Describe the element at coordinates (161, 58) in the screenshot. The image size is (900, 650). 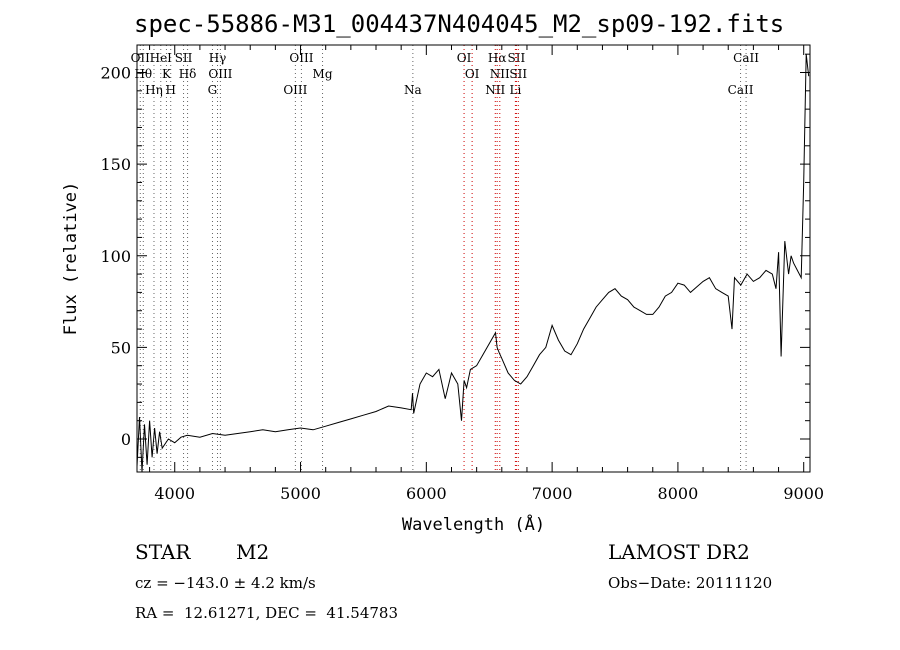
I see `line-marker-label: HeI` at that location.